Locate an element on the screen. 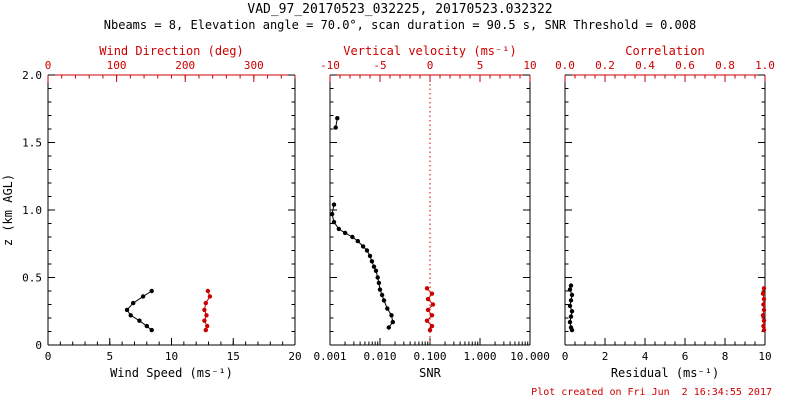 The width and height of the screenshot is (800, 400). top-tick-label: 0.8 is located at coordinates (725, 65).